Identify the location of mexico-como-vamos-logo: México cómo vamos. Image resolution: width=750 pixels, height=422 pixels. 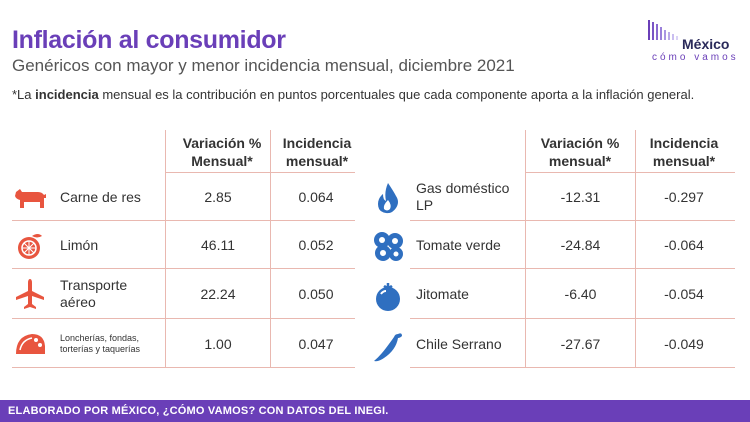
(694, 42).